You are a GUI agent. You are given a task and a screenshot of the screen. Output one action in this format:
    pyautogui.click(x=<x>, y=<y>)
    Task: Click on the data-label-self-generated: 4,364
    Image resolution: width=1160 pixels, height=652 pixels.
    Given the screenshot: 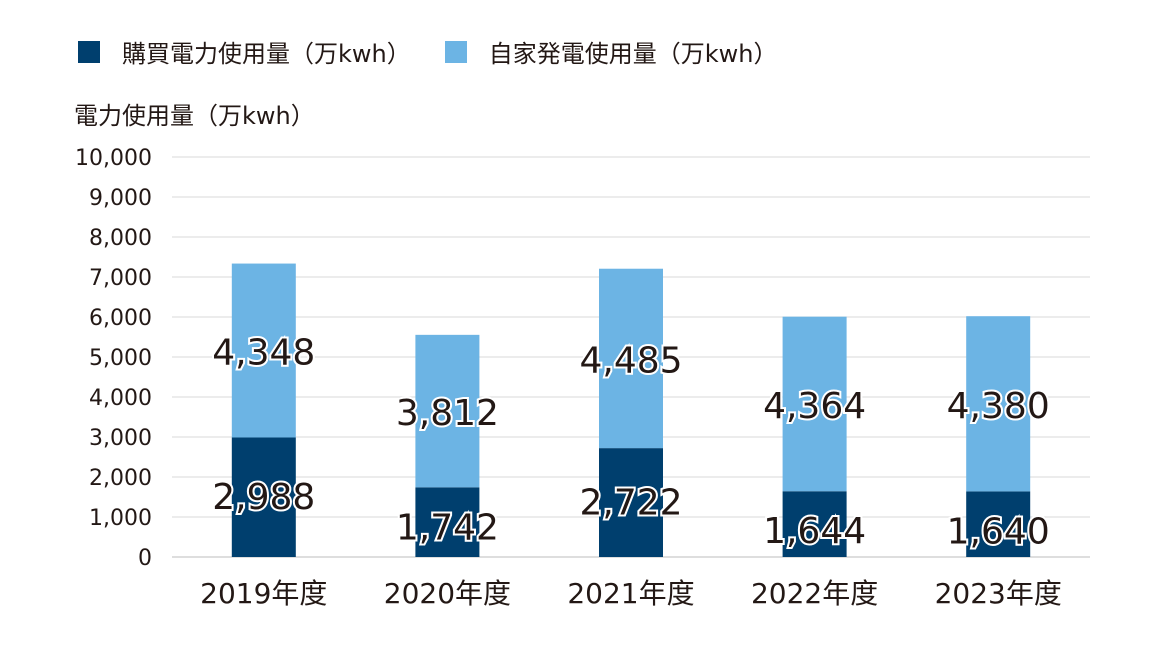 What is the action you would take?
    pyautogui.click(x=814, y=406)
    